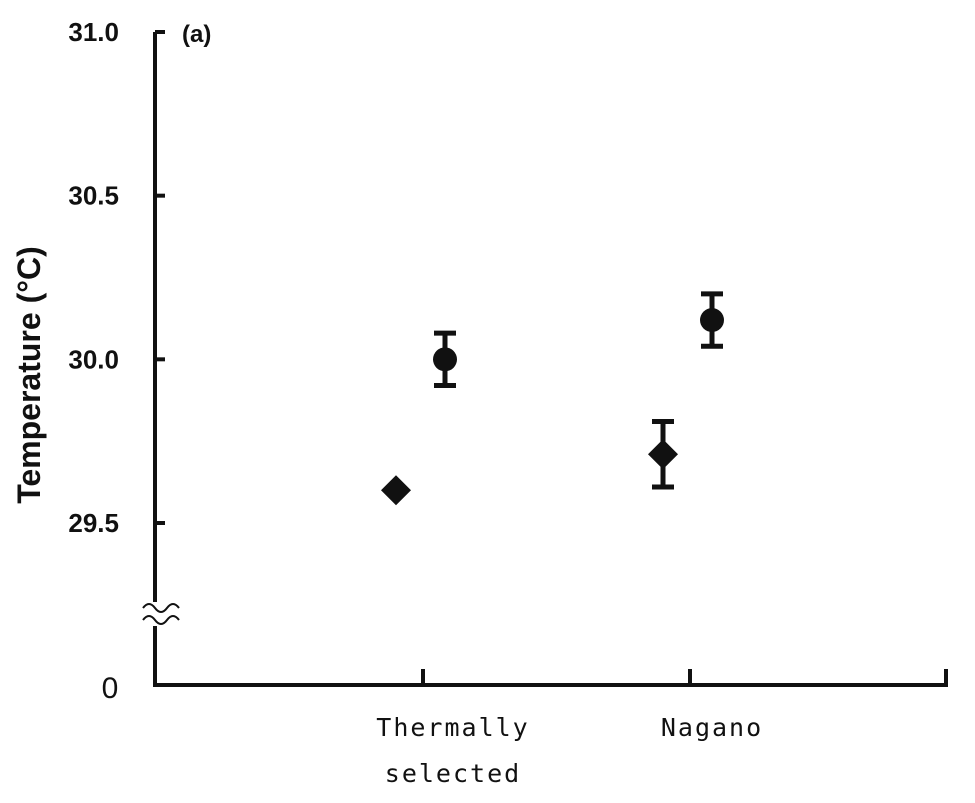  Describe the element at coordinates (93, 196) in the screenshot. I see `y-tick-label: 30.5` at that location.